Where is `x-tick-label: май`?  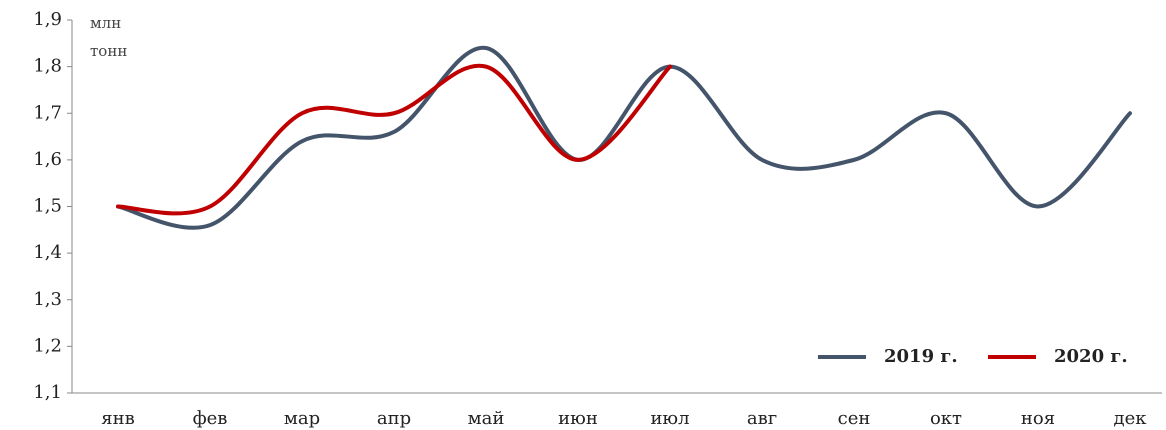
x-tick-label: май is located at coordinates (486, 418).